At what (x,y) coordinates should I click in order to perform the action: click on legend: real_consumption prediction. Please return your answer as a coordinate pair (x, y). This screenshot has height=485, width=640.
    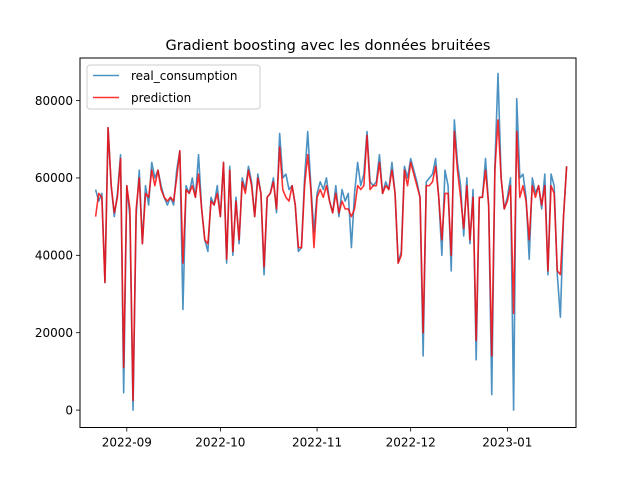
    Looking at the image, I should click on (173, 87).